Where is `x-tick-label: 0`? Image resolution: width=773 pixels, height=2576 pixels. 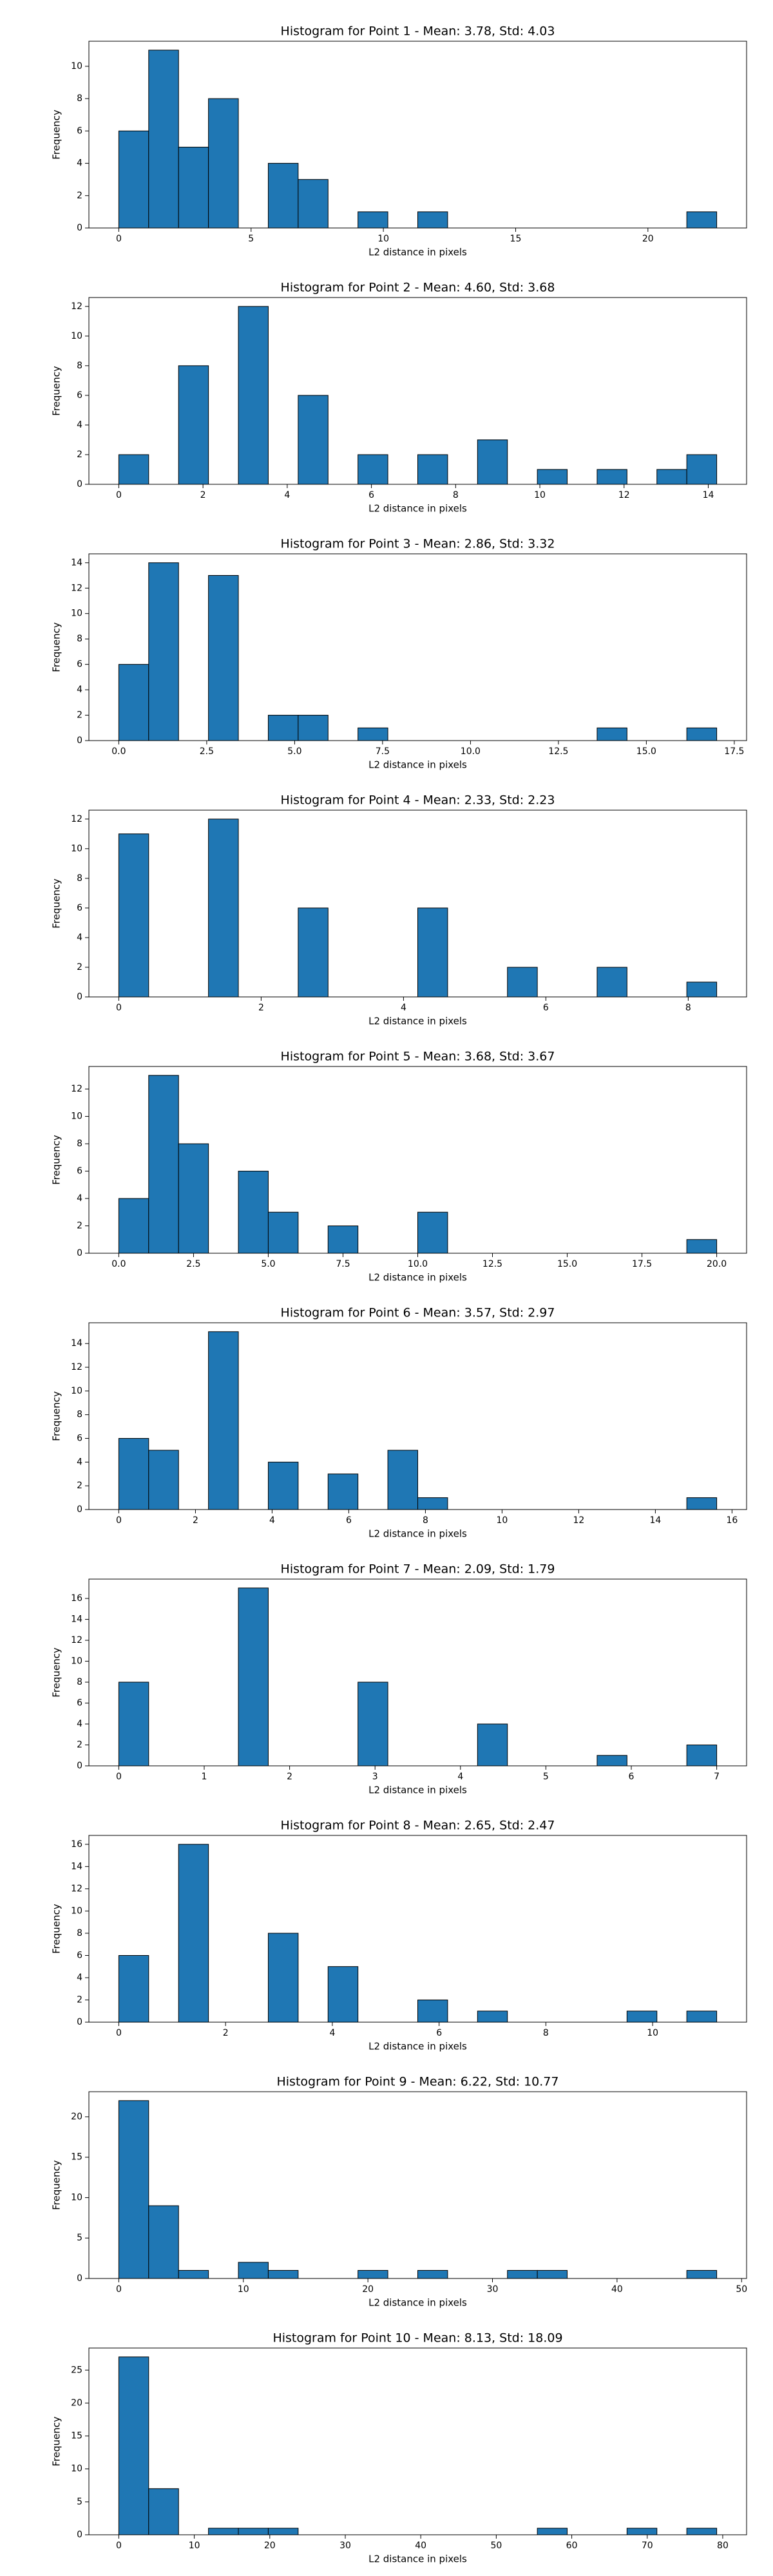 x-tick-label: 0 is located at coordinates (119, 1521).